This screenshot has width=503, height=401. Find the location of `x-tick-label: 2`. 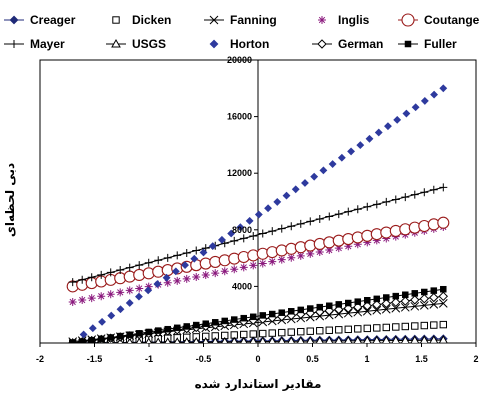

x-tick-label: 2 is located at coordinates (475, 359).